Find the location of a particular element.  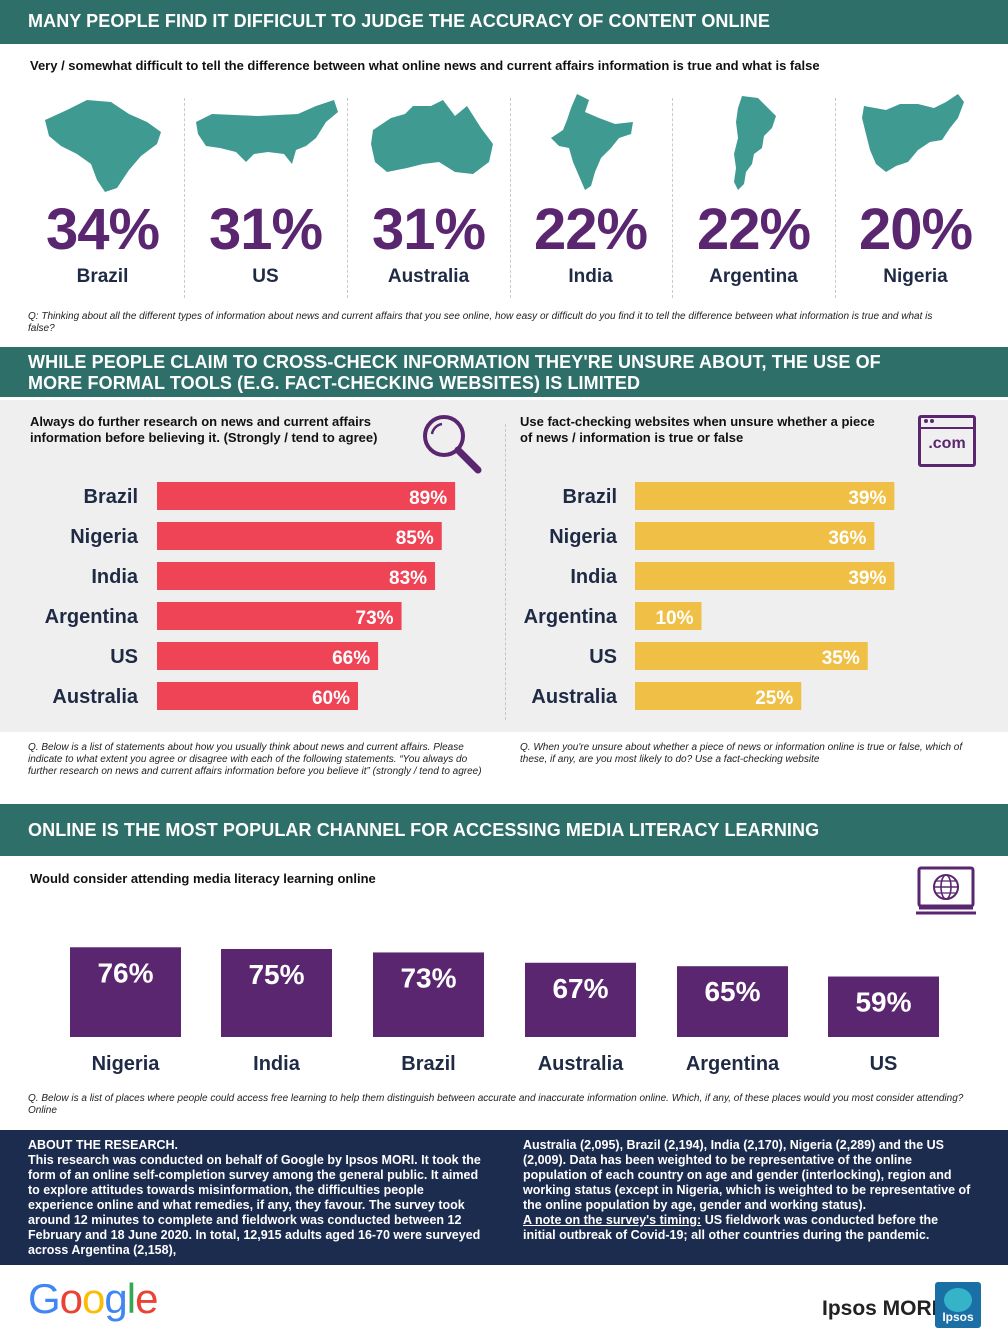

dotcom-icon: .com is located at coordinates (947, 441).